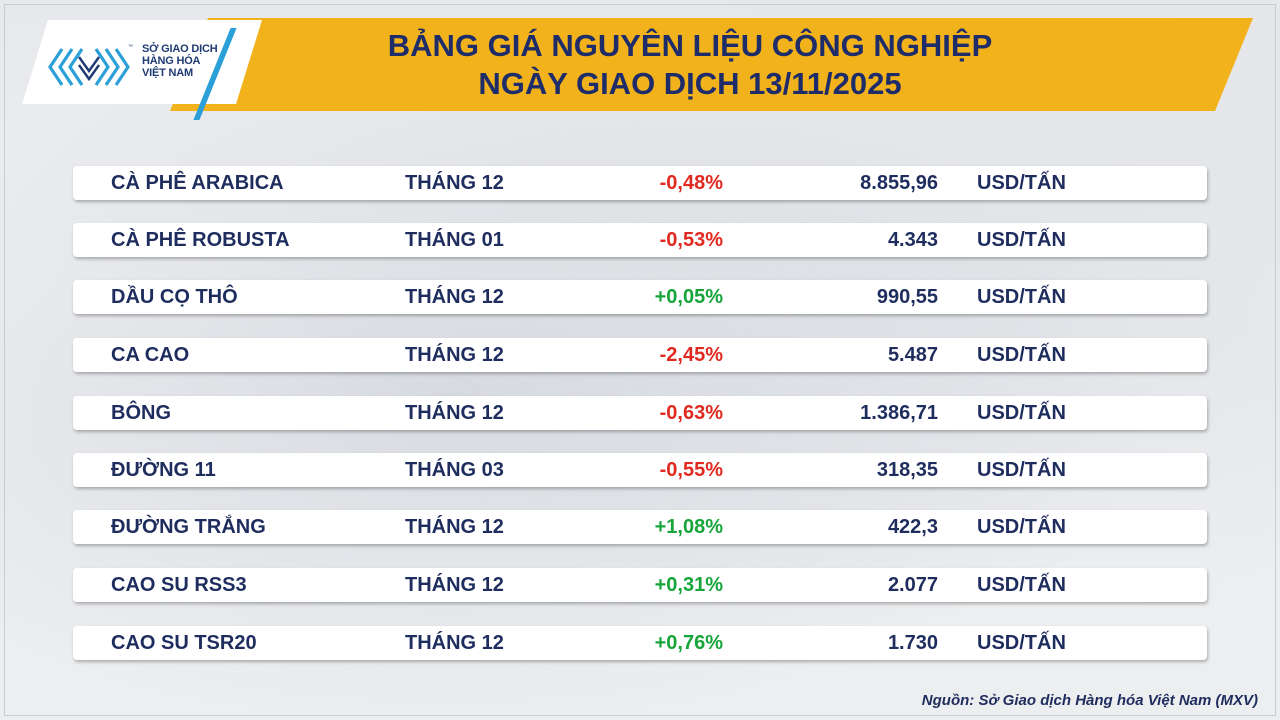  I want to click on trademark-symbol: ™, so click(130, 47).